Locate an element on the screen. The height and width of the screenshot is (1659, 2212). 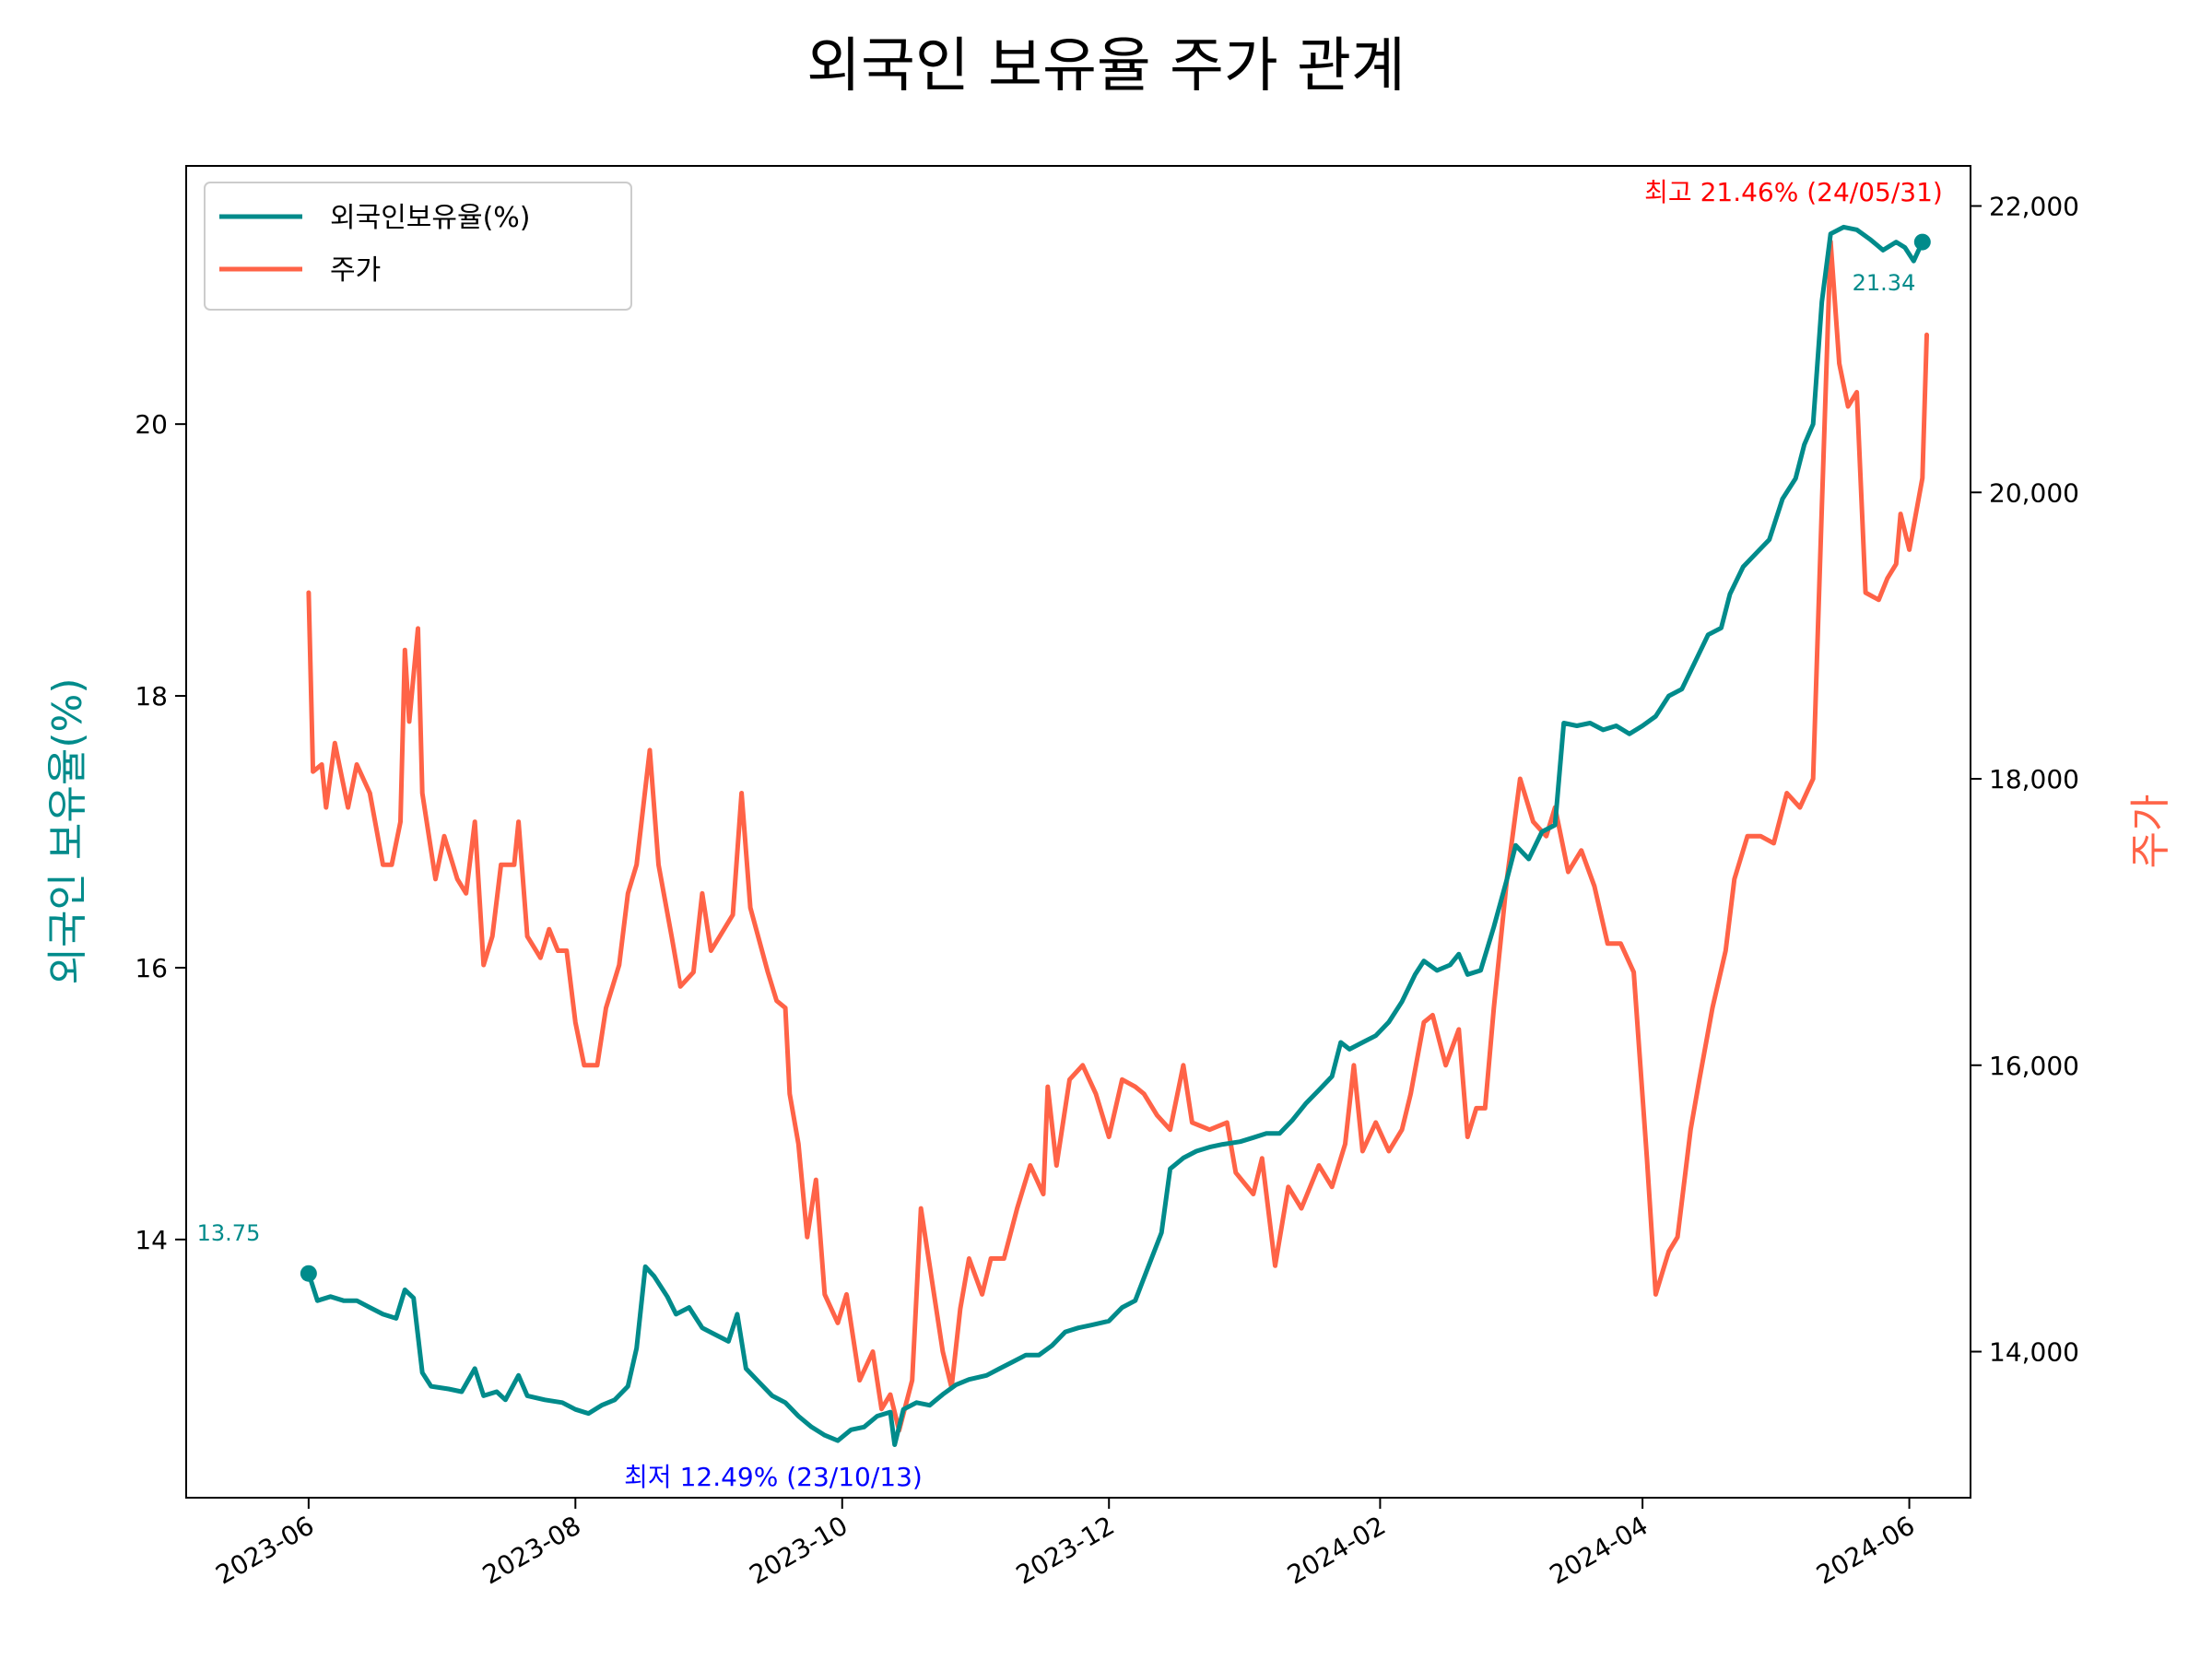
max-annotation: 최고 21.46% (24/05/31) is located at coordinates (1793, 192).